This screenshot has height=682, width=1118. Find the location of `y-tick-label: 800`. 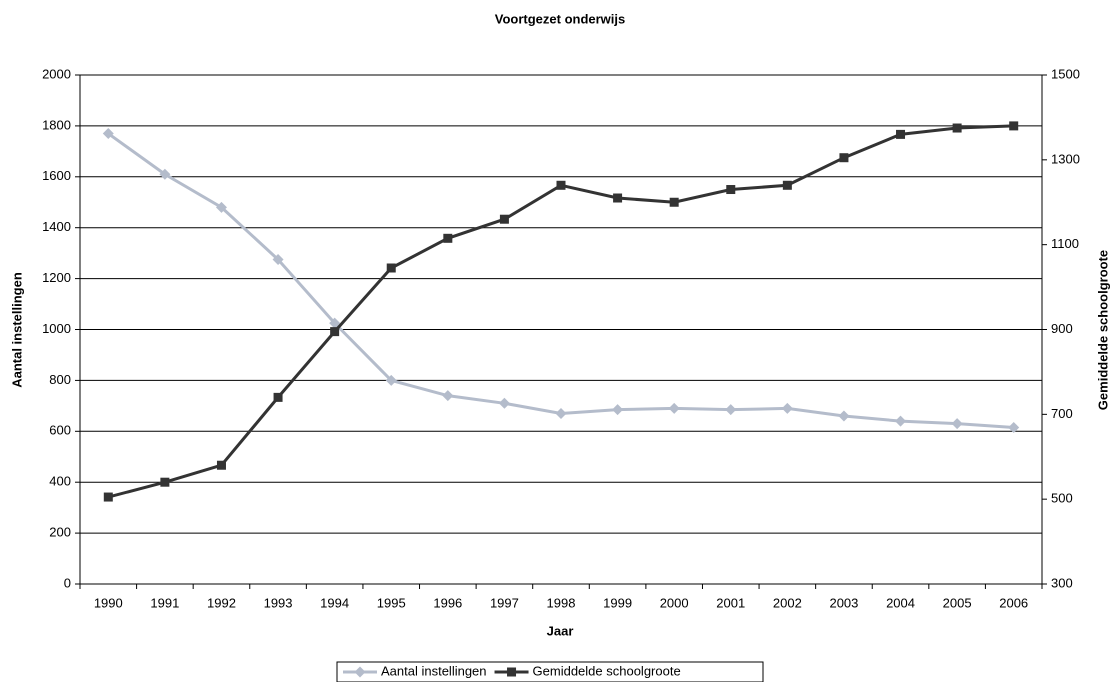

y-tick-label: 800 is located at coordinates (60, 379).